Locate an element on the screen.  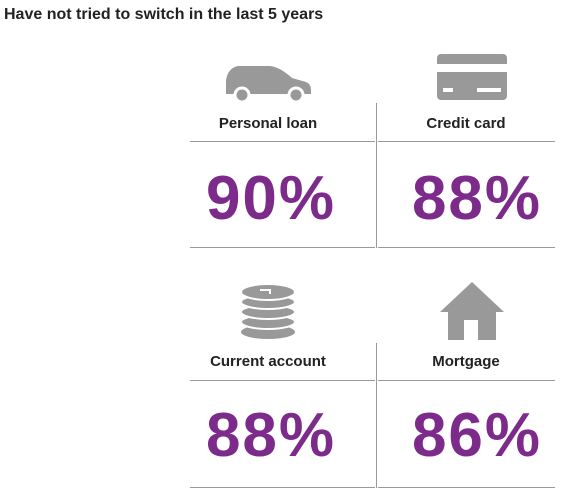
coins-icon is located at coordinates (268, 311).